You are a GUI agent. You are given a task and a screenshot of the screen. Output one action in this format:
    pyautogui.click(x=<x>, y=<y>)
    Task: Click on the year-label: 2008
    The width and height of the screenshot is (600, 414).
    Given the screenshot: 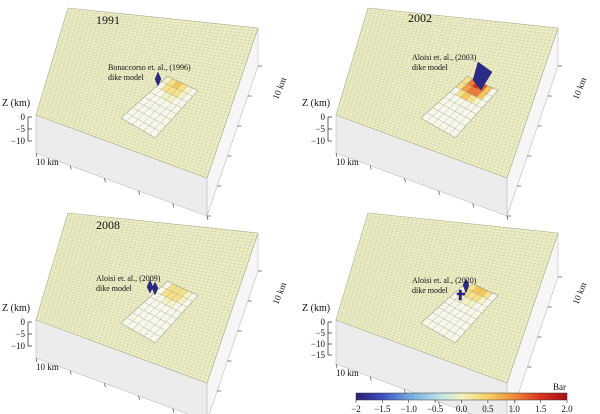 What is the action you would take?
    pyautogui.click(x=108, y=225)
    